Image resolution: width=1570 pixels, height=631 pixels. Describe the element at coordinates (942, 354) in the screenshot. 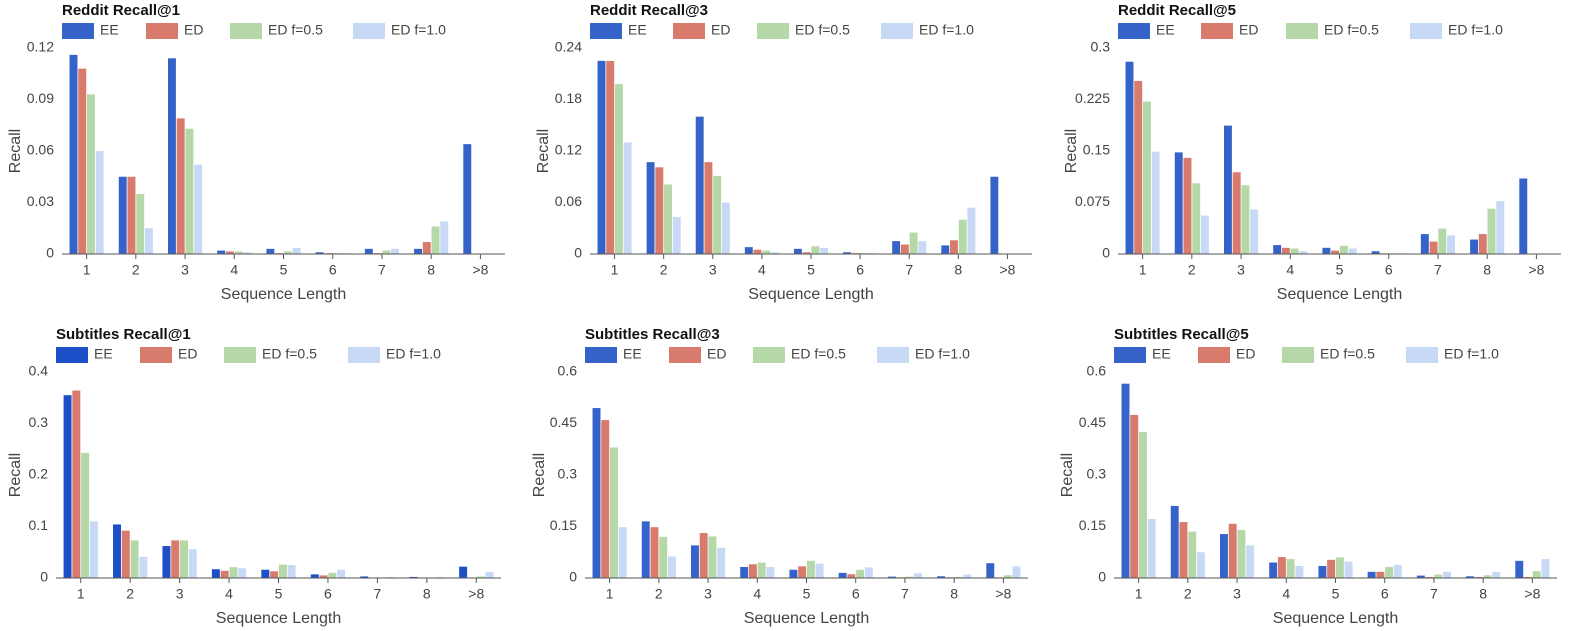

I see `legend-label: ED f=1.0` at that location.